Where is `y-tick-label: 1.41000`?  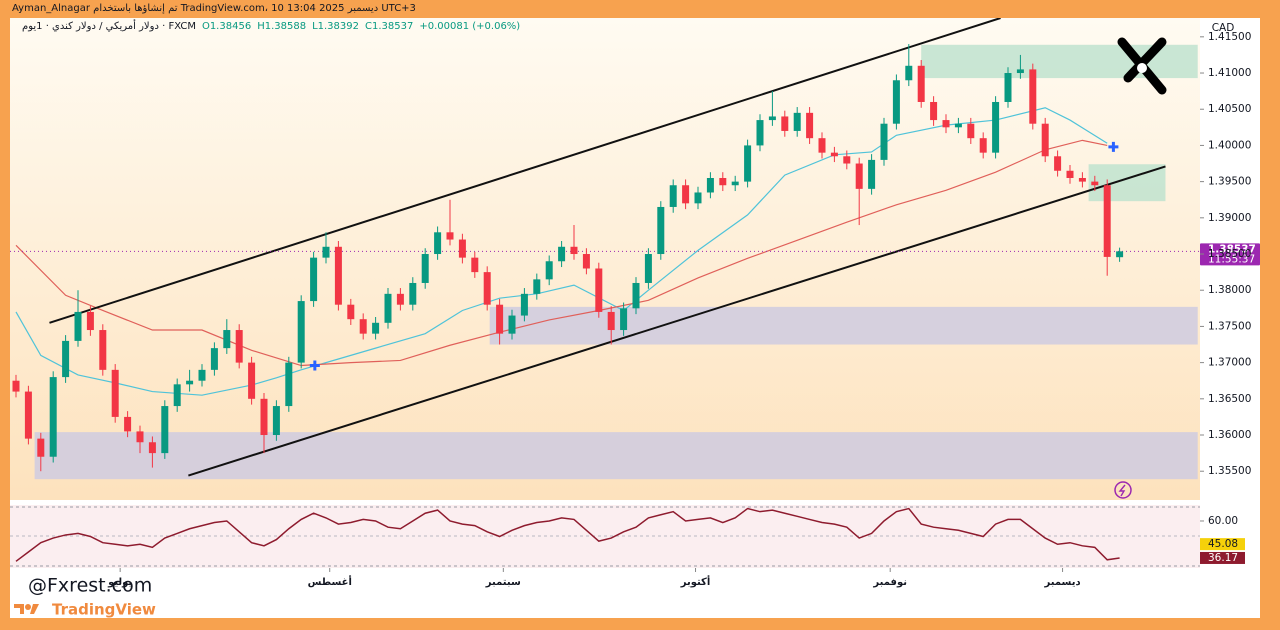 y-tick-label: 1.41000 is located at coordinates (1229, 73).